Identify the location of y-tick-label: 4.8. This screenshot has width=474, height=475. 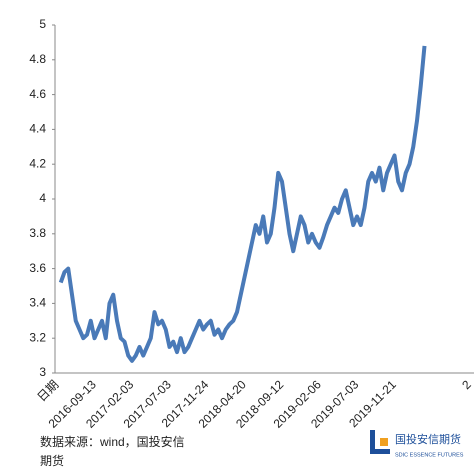
(37, 59).